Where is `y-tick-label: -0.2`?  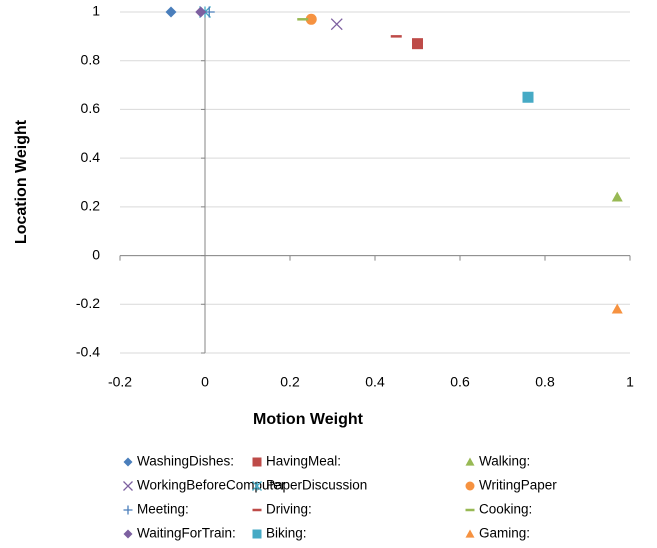
y-tick-label: -0.2 is located at coordinates (88, 303).